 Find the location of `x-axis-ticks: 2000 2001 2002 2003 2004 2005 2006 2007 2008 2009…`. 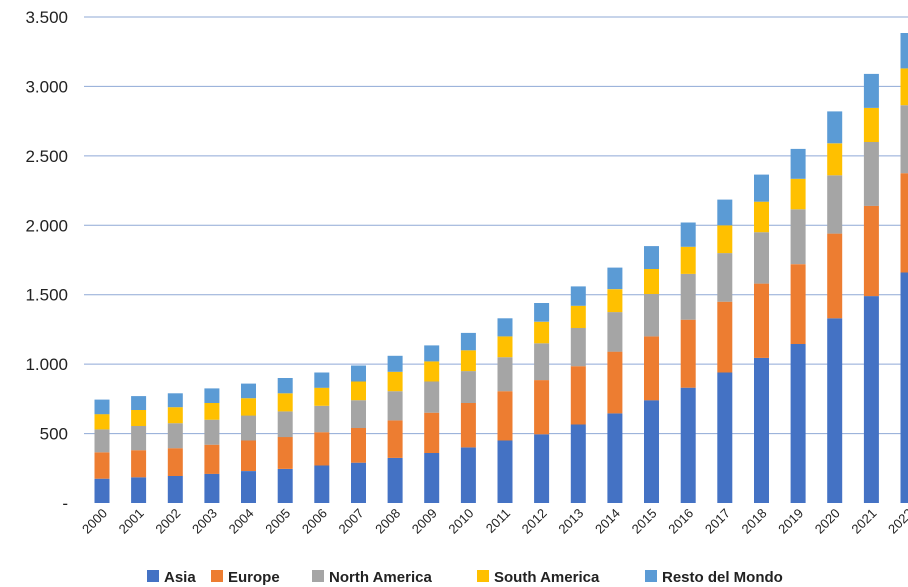

x-axis-ticks: 2000 2001 2002 2003 2004 2005 2006 2007 2008 2009… is located at coordinates (493, 521).